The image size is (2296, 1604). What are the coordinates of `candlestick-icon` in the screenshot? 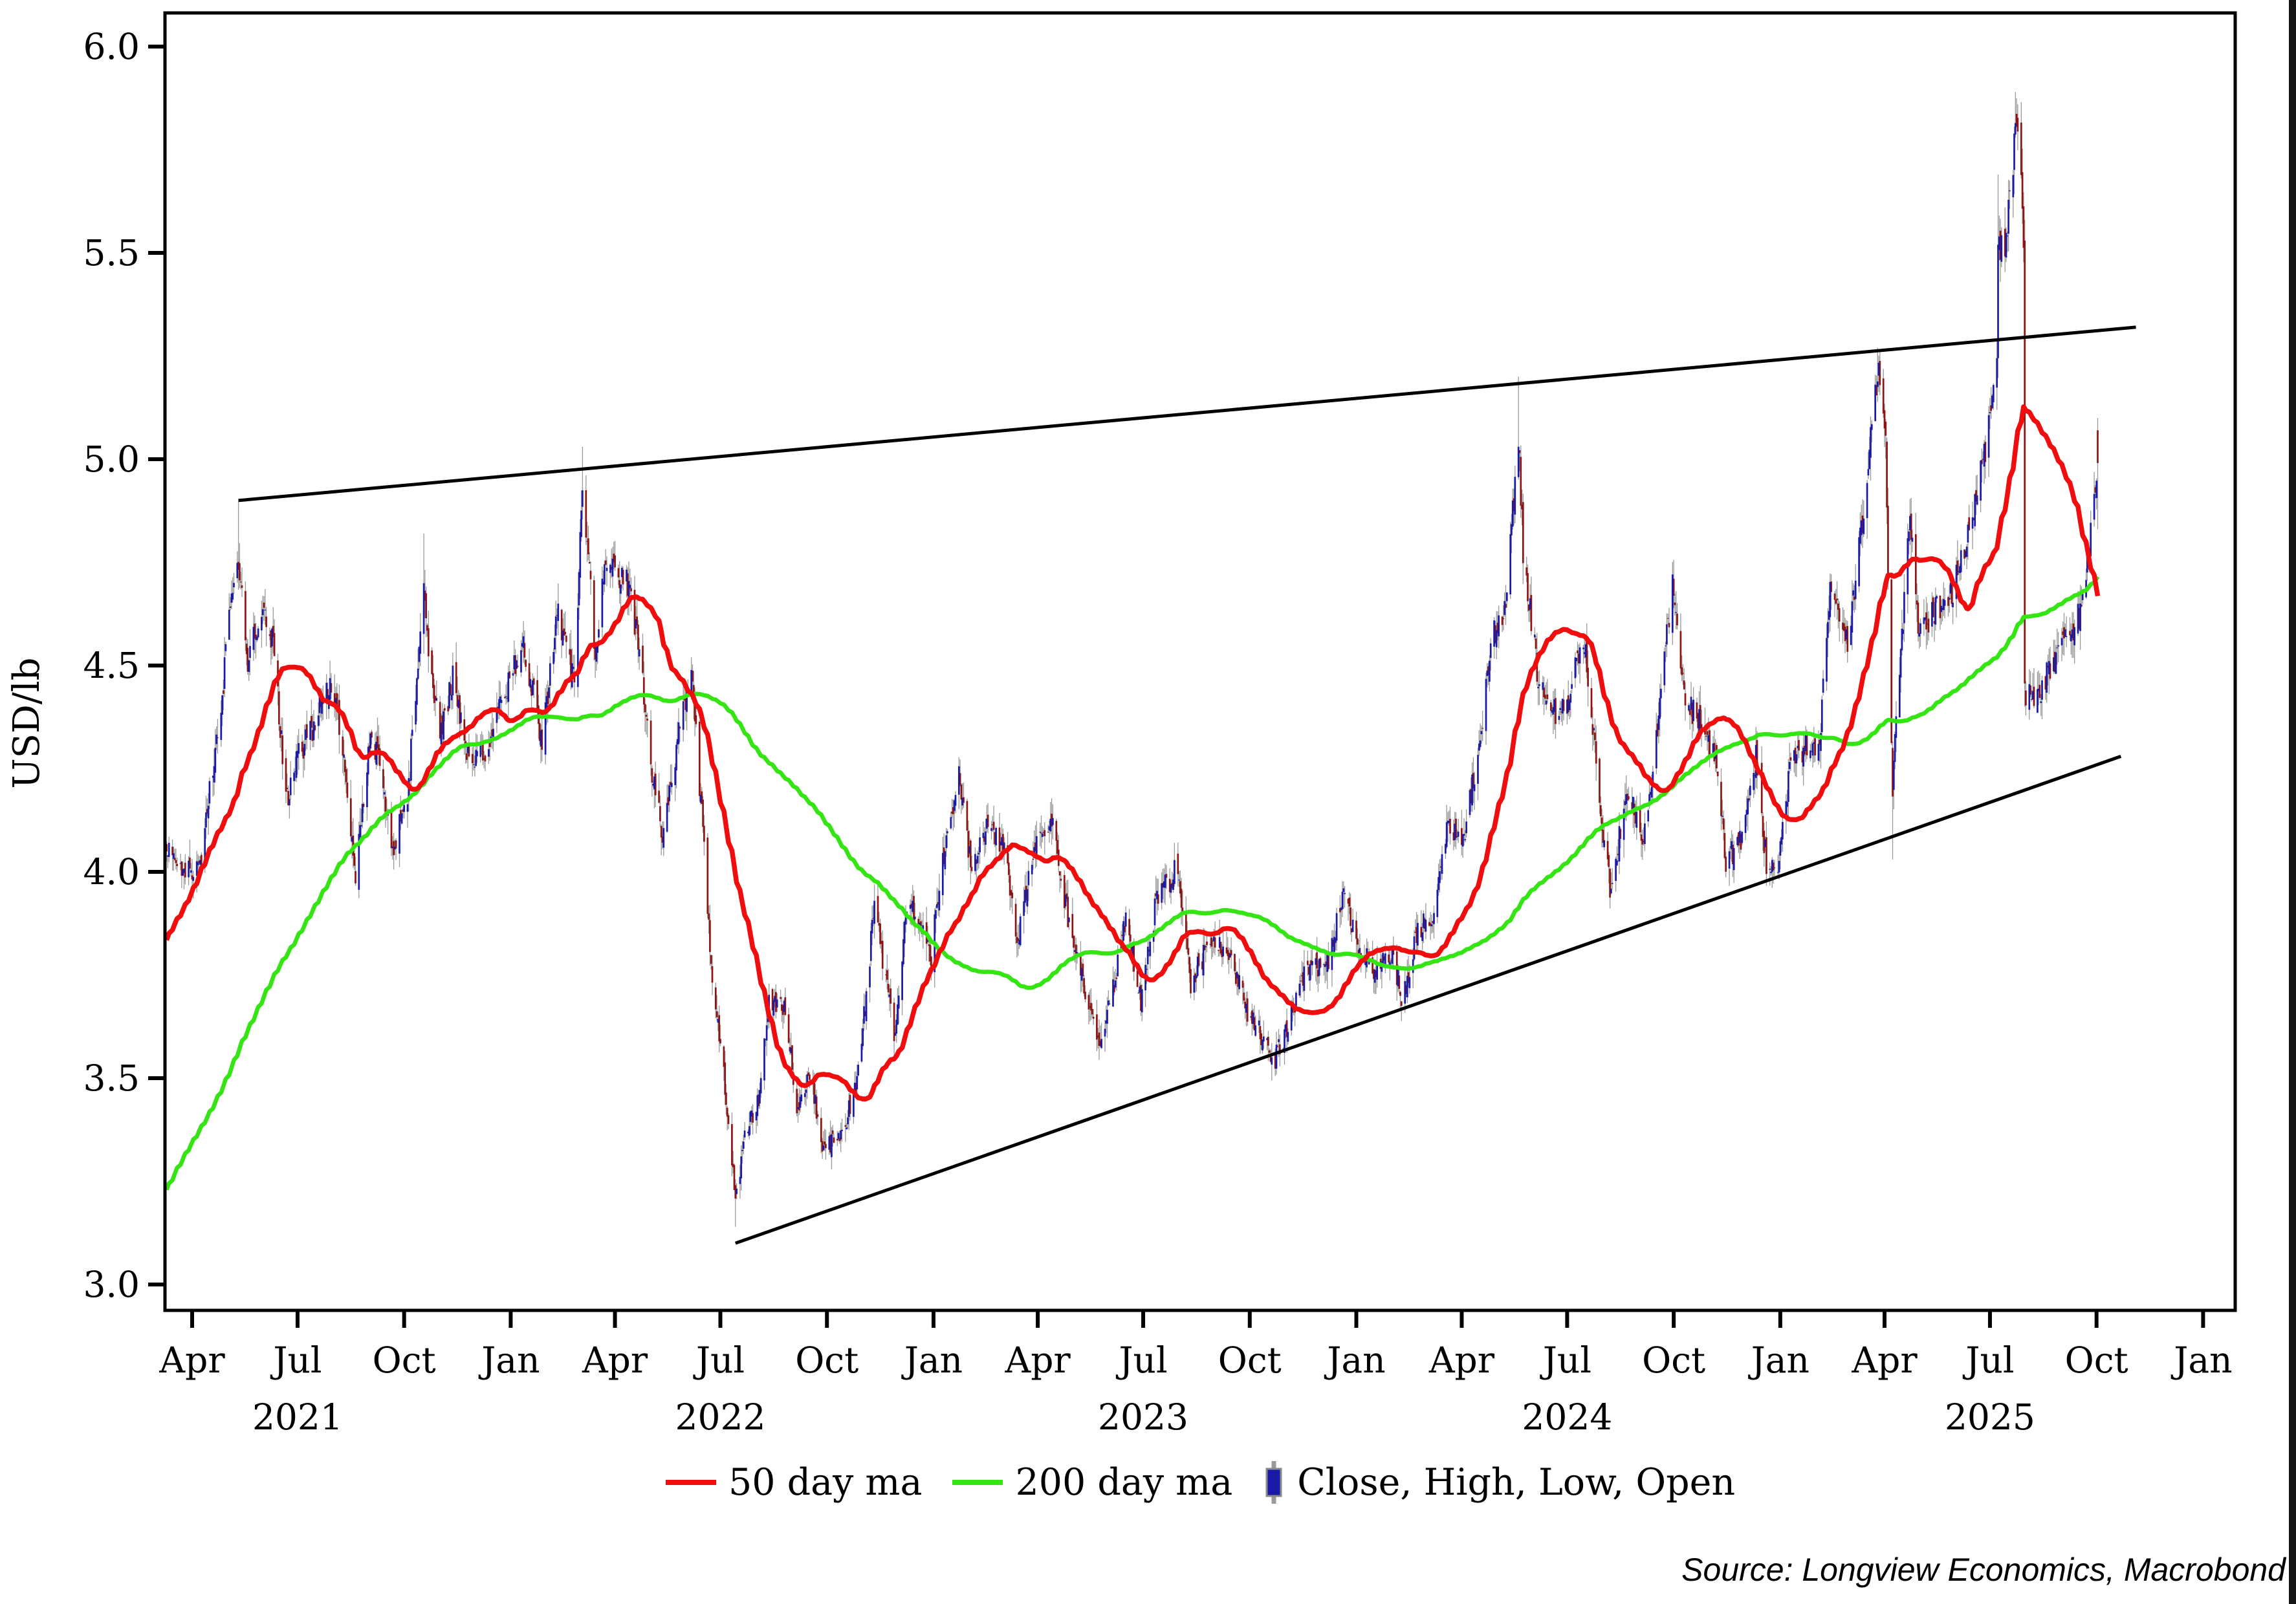 It's located at (1273, 1482).